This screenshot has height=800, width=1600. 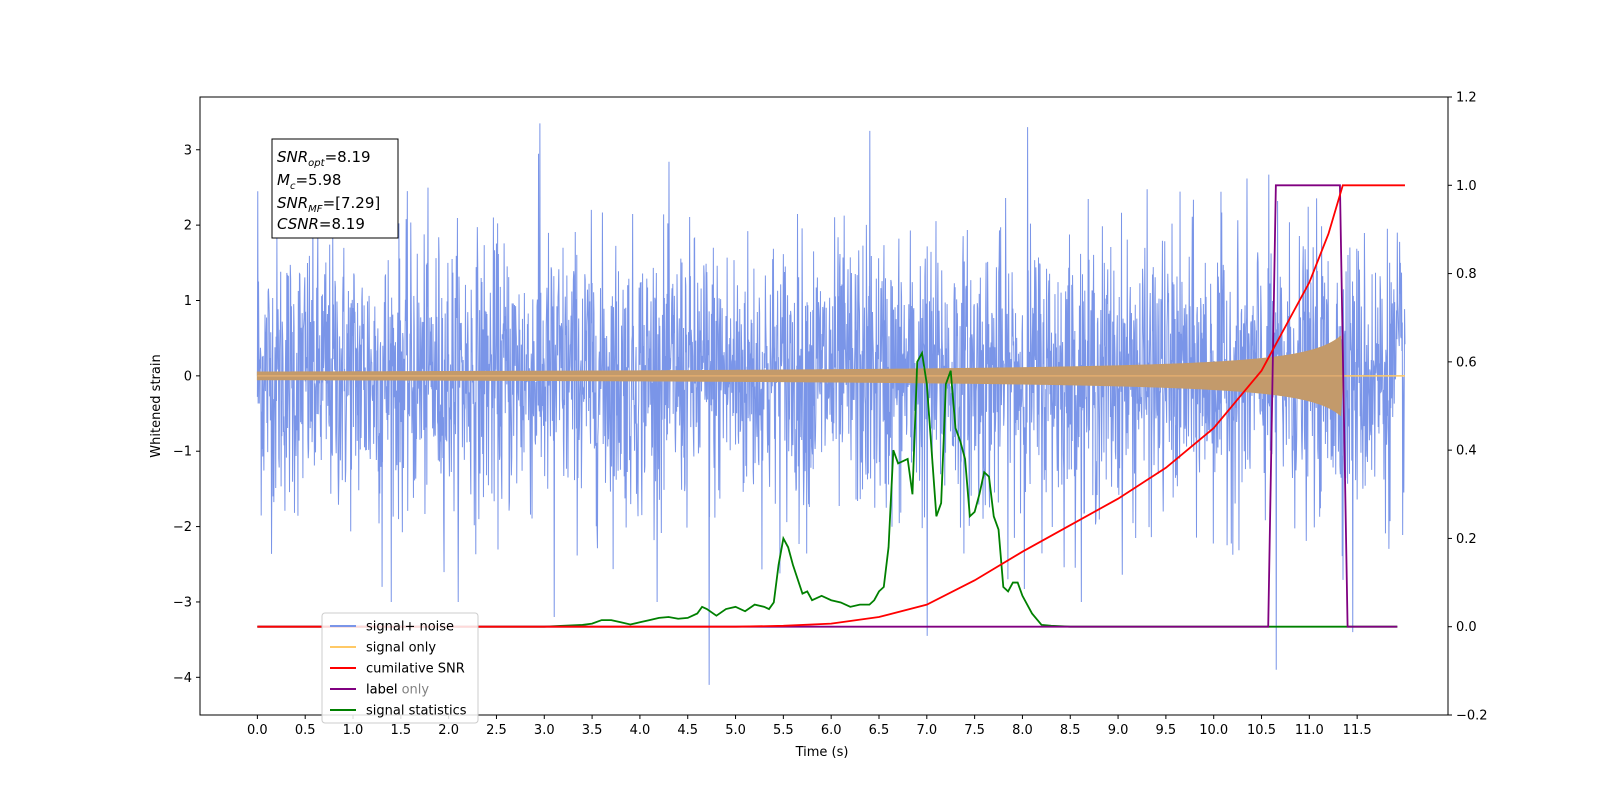 I want to click on y2-tick-label: 0.6, so click(x=1466, y=362).